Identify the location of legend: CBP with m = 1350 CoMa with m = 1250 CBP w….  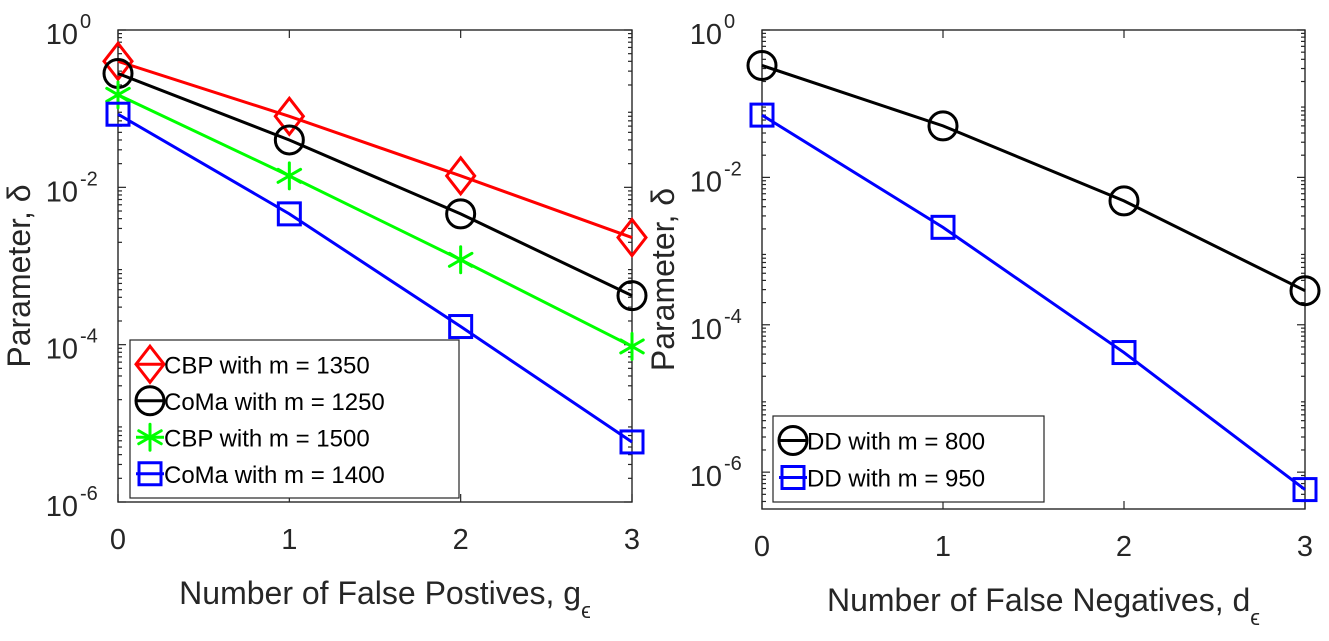
(294, 419).